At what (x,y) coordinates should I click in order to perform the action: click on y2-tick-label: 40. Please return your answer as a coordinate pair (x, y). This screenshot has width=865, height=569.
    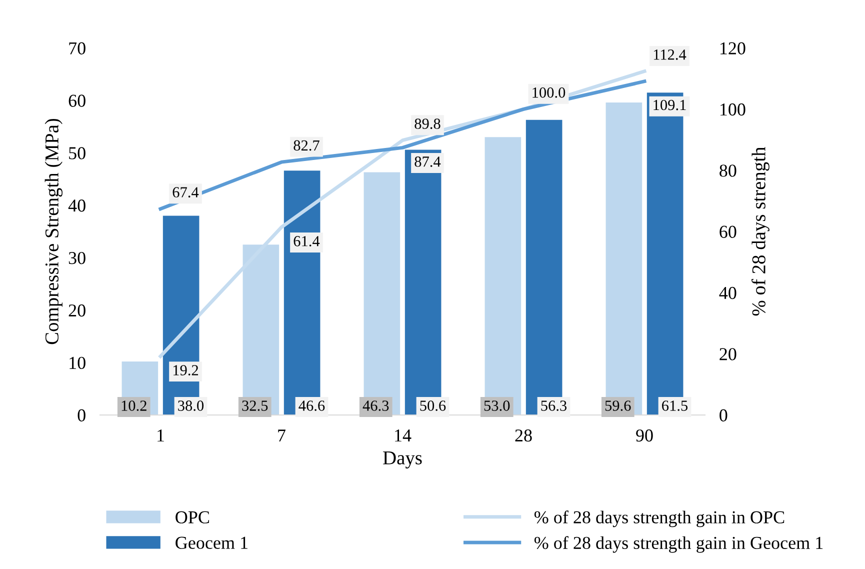
    Looking at the image, I should click on (727, 293).